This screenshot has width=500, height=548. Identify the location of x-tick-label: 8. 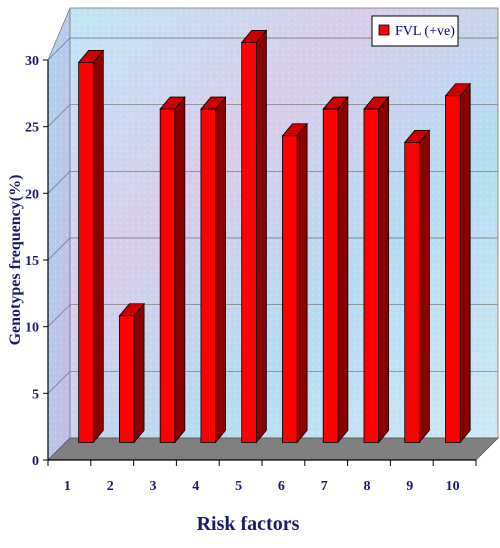
(367, 486).